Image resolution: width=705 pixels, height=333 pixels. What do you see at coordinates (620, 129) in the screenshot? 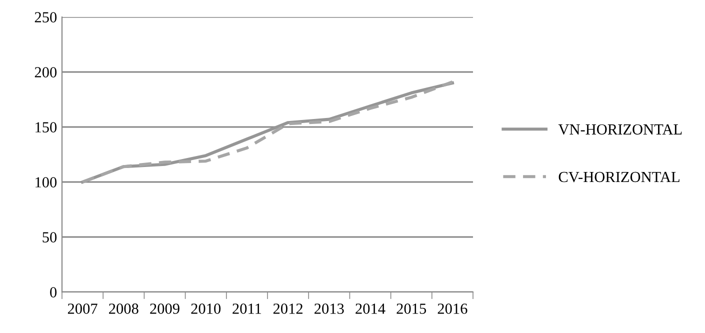
I see `legend-label: VN-HORIZONTAL` at bounding box center [620, 129].